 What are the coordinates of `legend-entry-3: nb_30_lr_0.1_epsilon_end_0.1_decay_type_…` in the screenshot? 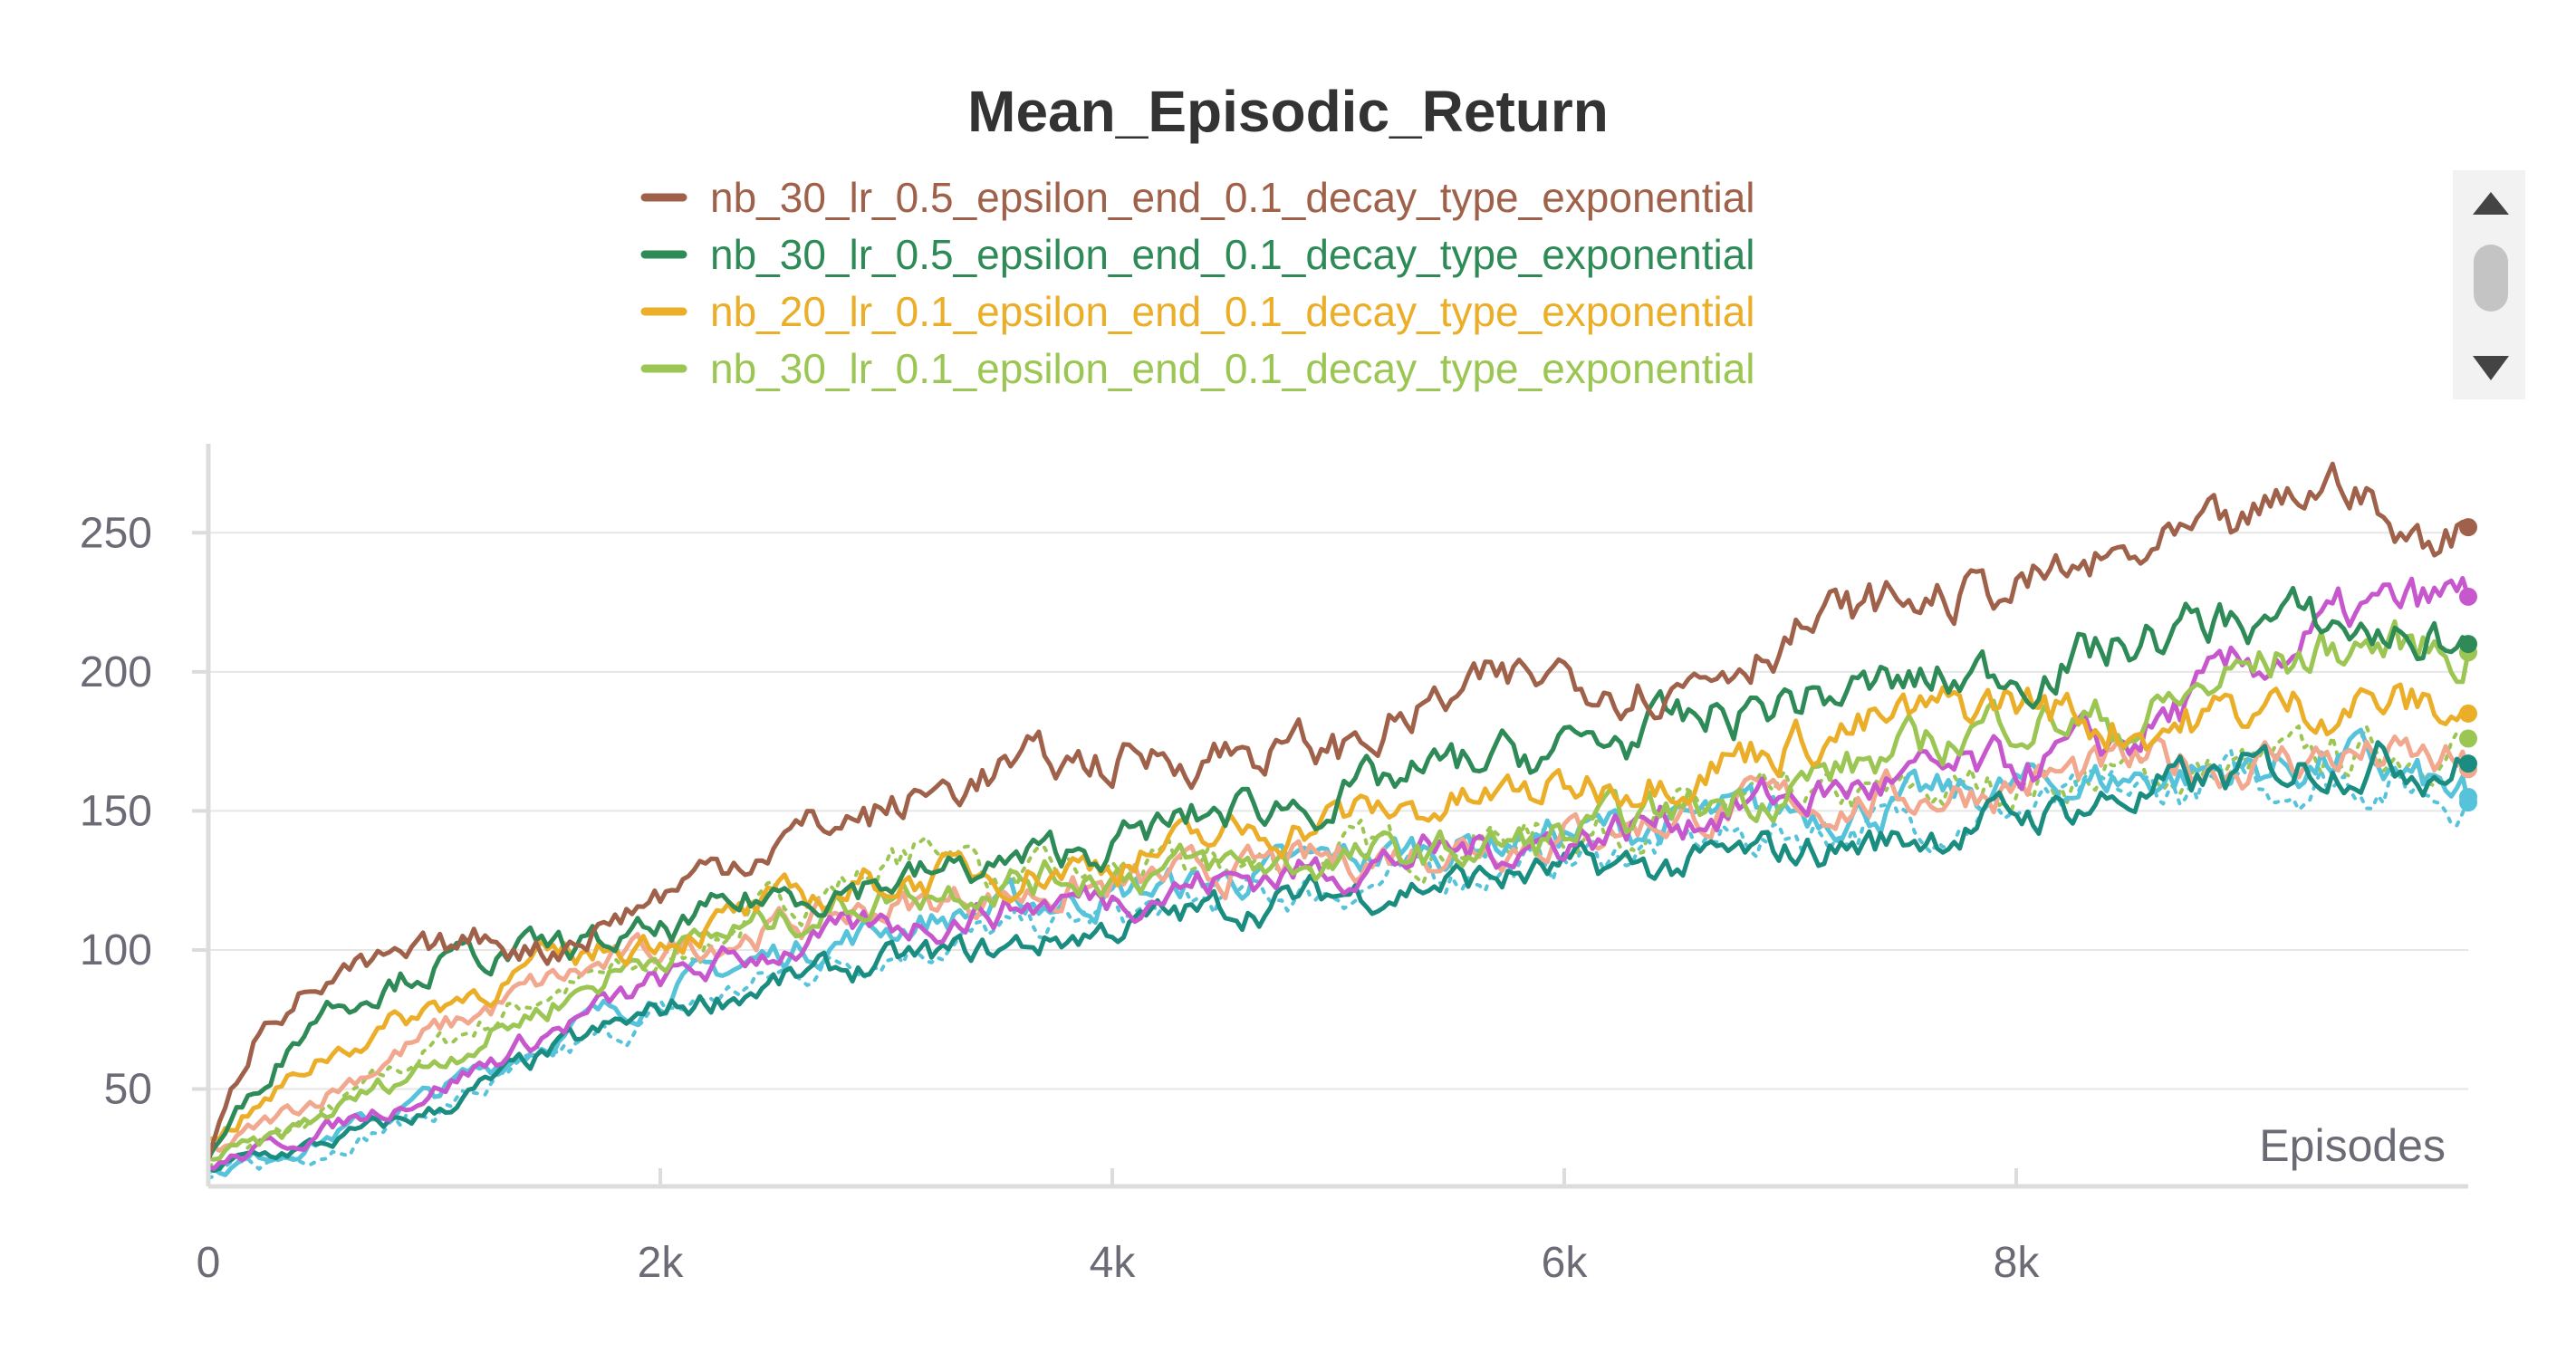 It's located at (1232, 369).